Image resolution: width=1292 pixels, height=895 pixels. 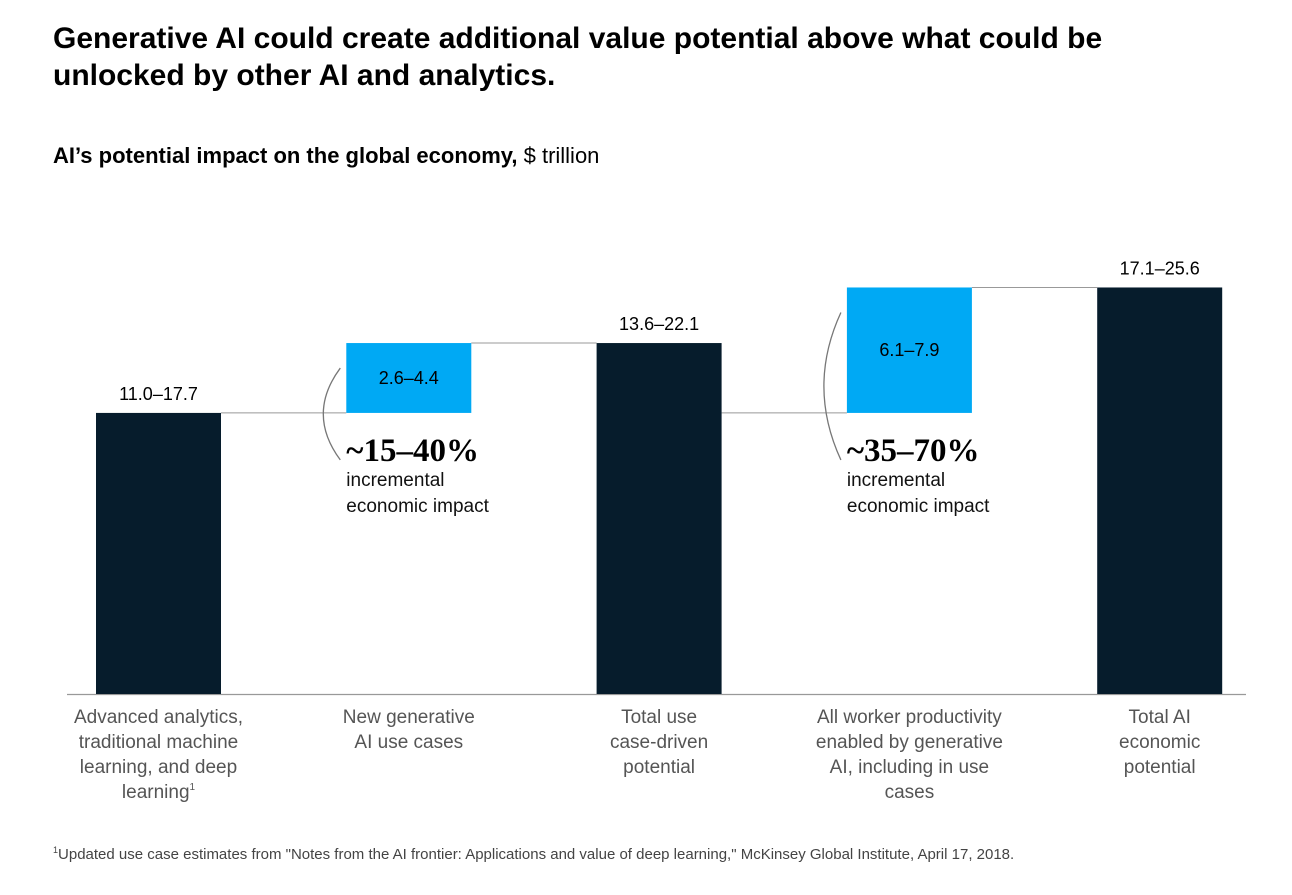 I want to click on category-label-line: cases, so click(x=910, y=792).